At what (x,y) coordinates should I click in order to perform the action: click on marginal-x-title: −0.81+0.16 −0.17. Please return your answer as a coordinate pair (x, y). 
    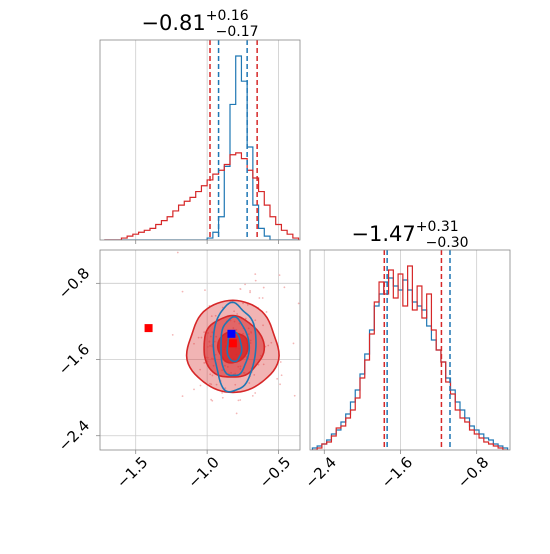
    Looking at the image, I should click on (199, 24).